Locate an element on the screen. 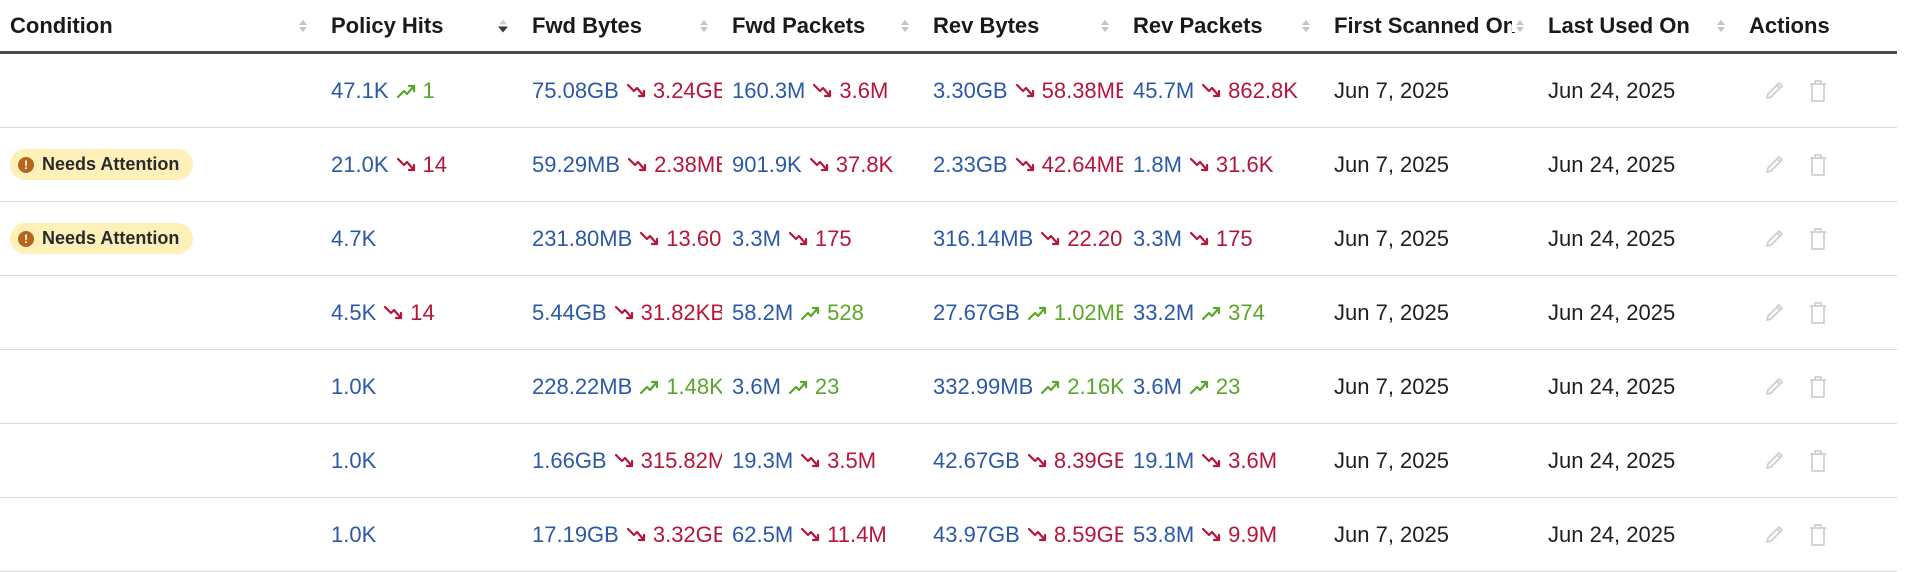  metric-value: 53.8M is located at coordinates (1164, 534).